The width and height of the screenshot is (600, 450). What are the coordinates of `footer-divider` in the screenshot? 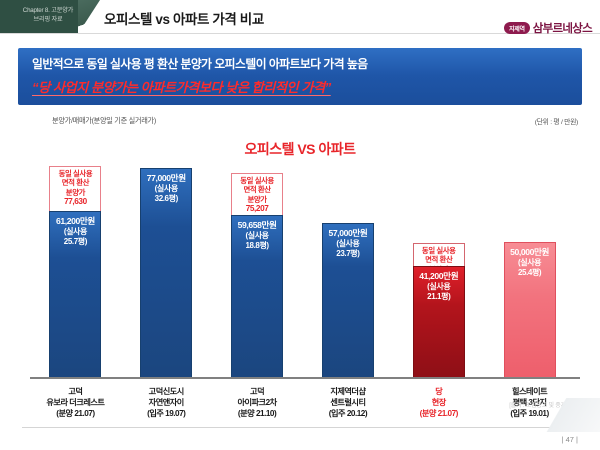 It's located at (300, 427).